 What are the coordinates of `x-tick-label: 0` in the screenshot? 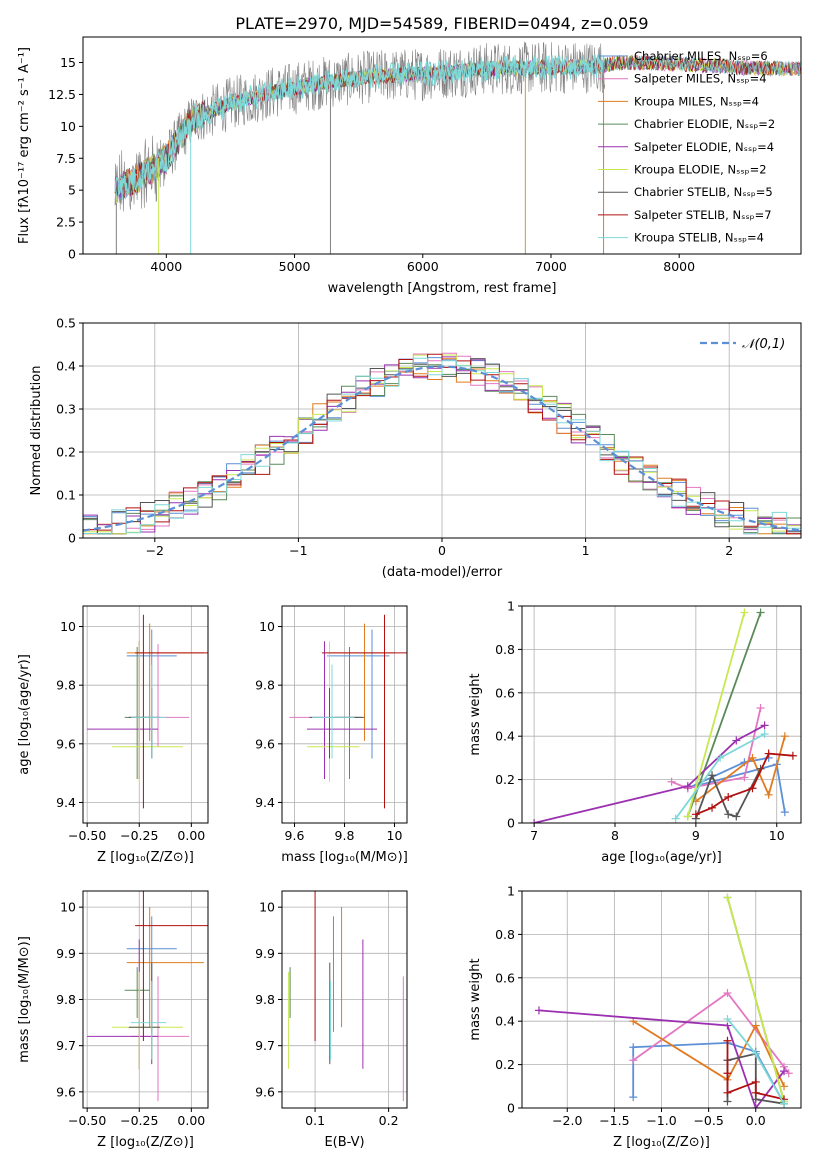 It's located at (442, 550).